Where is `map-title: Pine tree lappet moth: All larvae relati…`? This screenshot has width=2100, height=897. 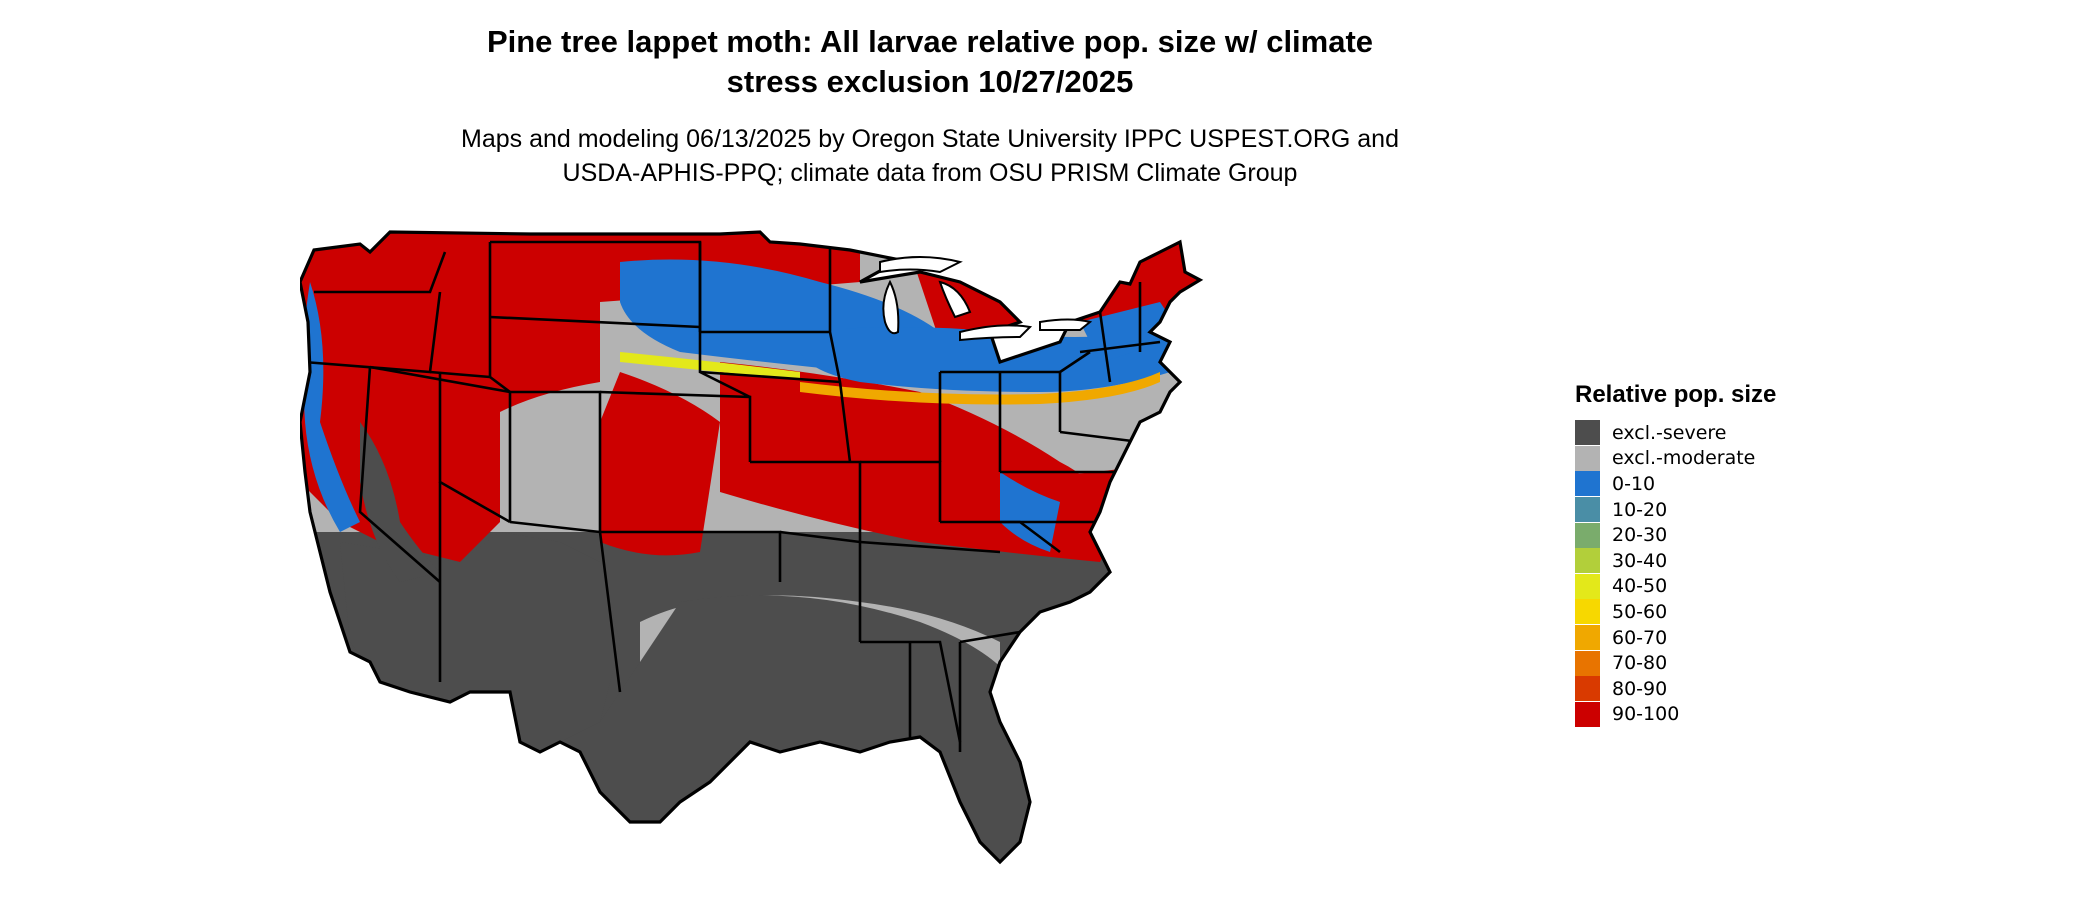 map-title: Pine tree lappet moth: All larvae relati… is located at coordinates (930, 62).